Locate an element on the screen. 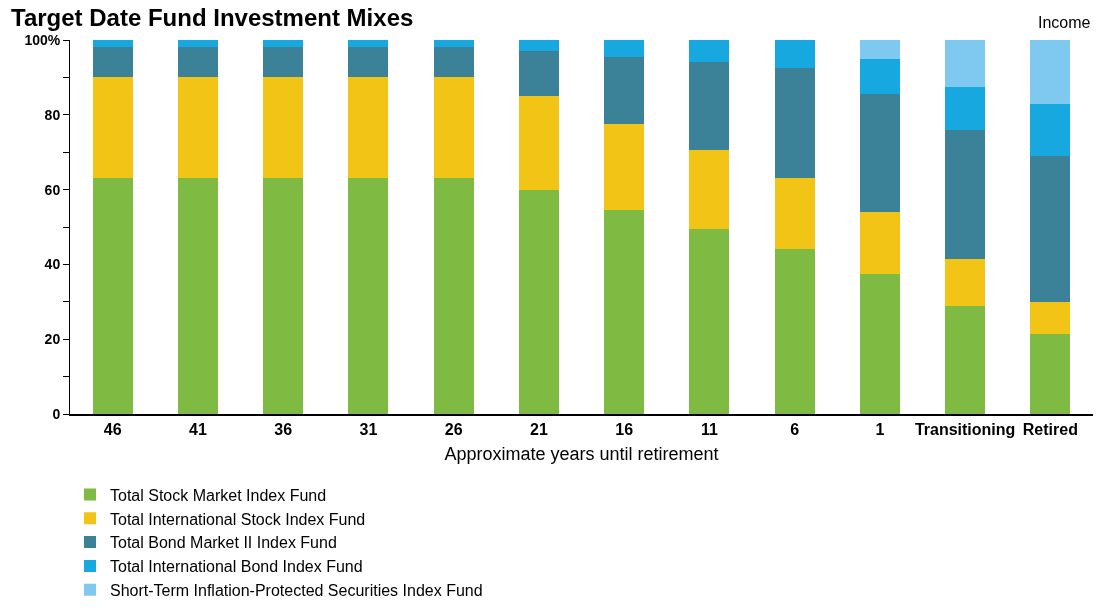  x-tick-label: Retired is located at coordinates (1050, 429).